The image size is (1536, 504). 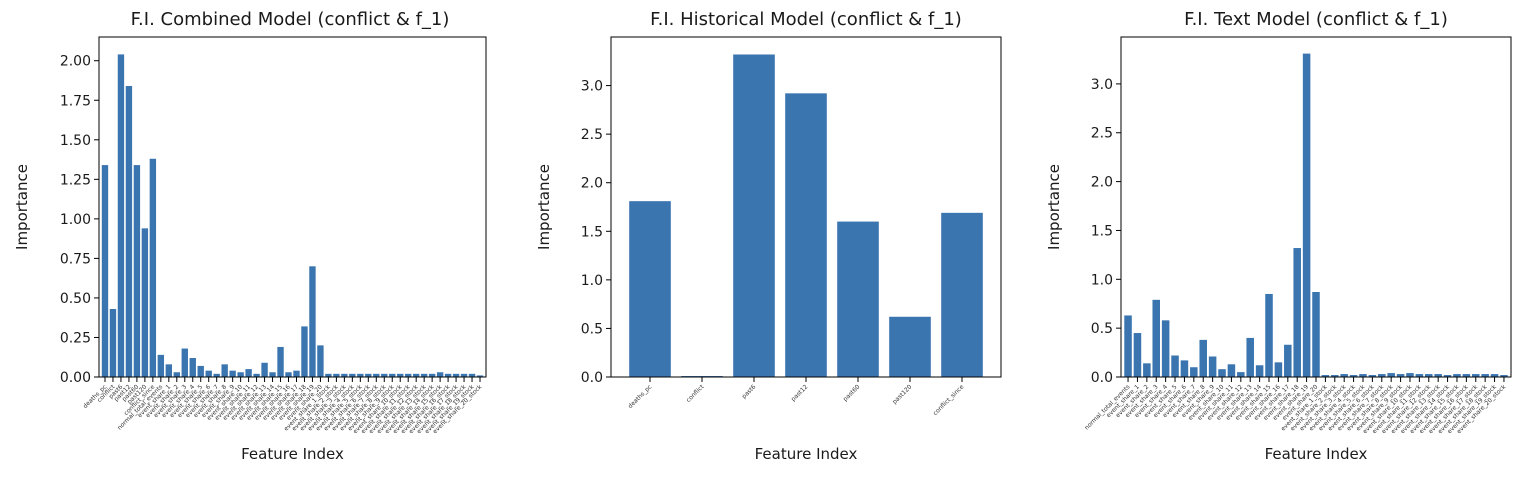 I want to click on y-tick-label: 1.50, so click(x=75, y=141).